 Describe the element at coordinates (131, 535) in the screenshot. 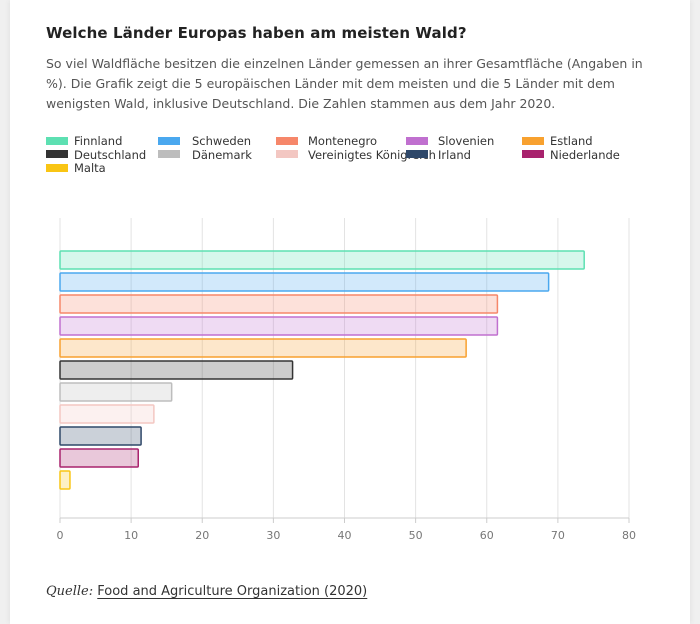

I see `x-tick-label: 10` at that location.